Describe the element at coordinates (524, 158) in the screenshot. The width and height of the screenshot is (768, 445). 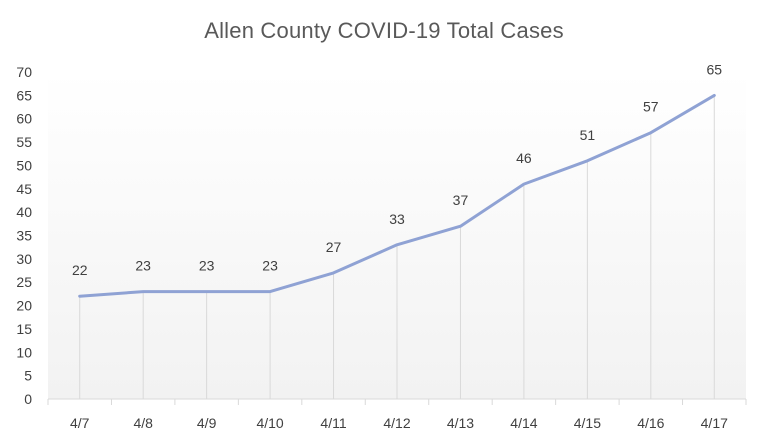
I see `data-label: 46` at that location.